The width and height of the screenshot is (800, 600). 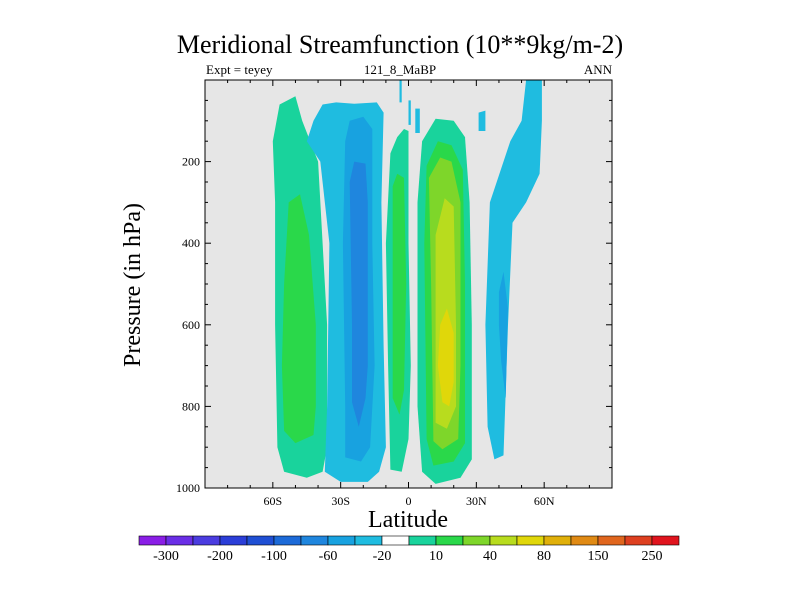 I want to click on y-tick-label: 600, so click(x=191, y=325).